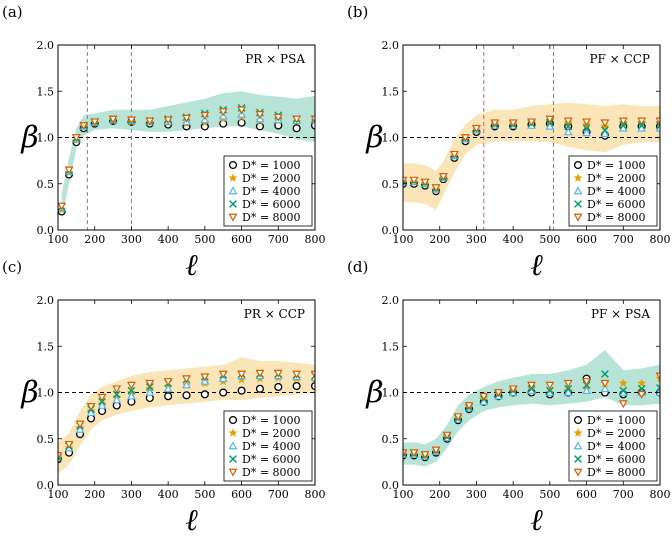 The height and width of the screenshot is (542, 672). What do you see at coordinates (271, 459) in the screenshot?
I see `legend-entry: D* = 6000` at bounding box center [271, 459].